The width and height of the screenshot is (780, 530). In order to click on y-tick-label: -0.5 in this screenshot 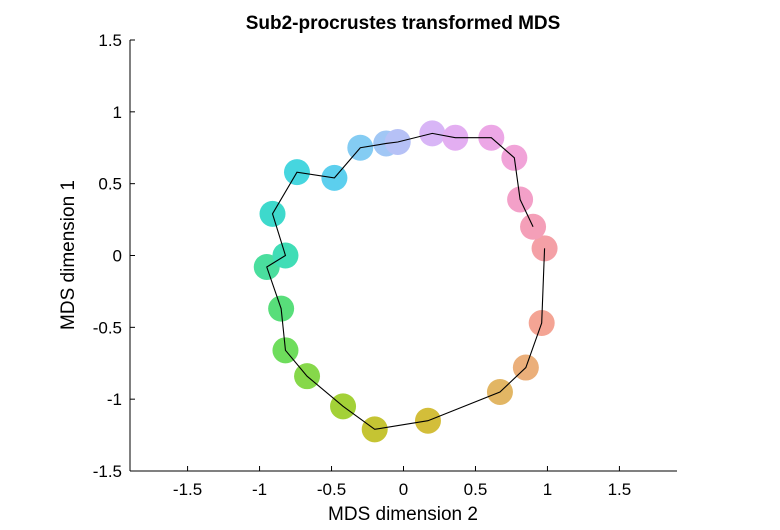, I will do `click(107, 327)`.